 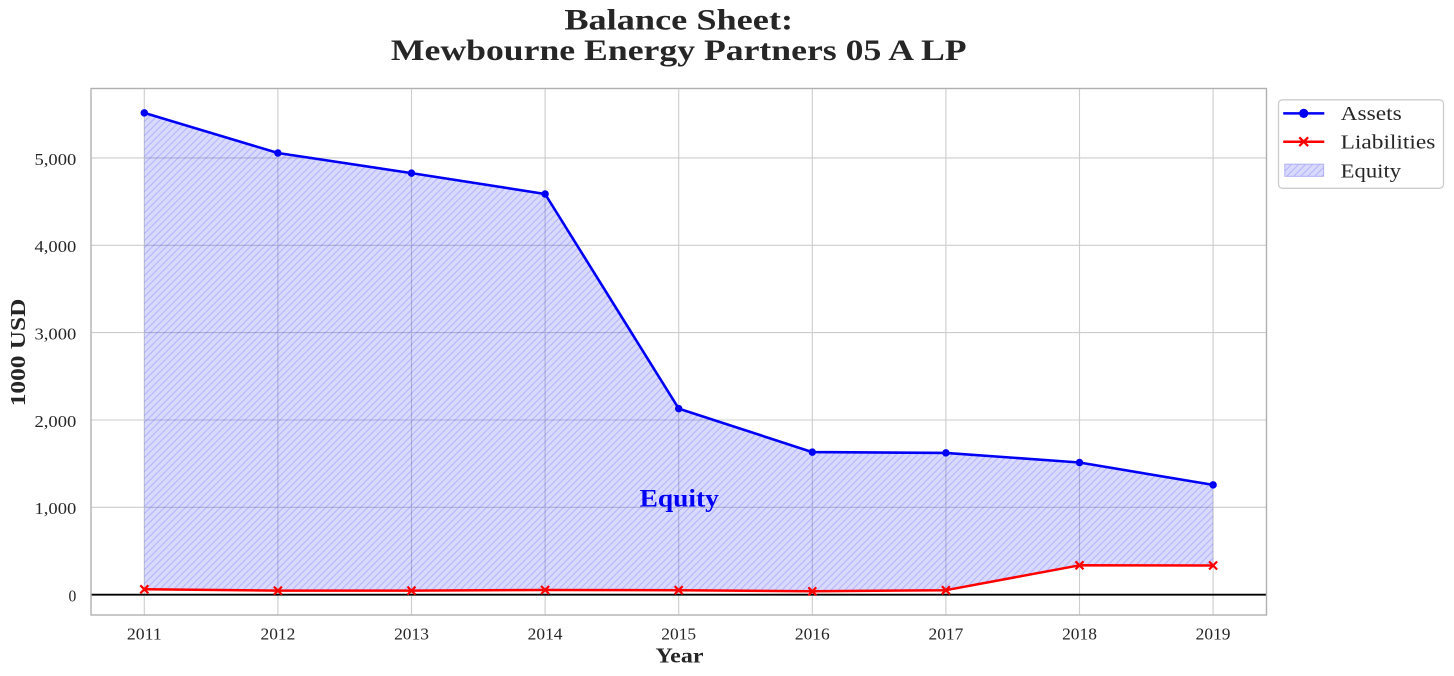 I want to click on svg-text: 1,000, so click(x=56, y=508).